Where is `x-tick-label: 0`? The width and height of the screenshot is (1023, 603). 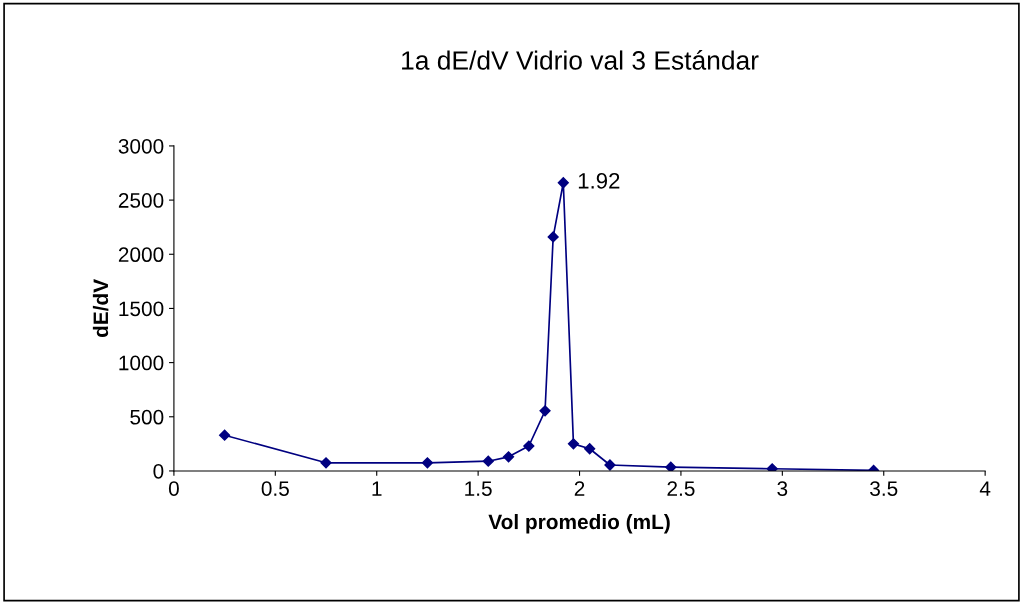
x-tick-label: 0 is located at coordinates (173, 488).